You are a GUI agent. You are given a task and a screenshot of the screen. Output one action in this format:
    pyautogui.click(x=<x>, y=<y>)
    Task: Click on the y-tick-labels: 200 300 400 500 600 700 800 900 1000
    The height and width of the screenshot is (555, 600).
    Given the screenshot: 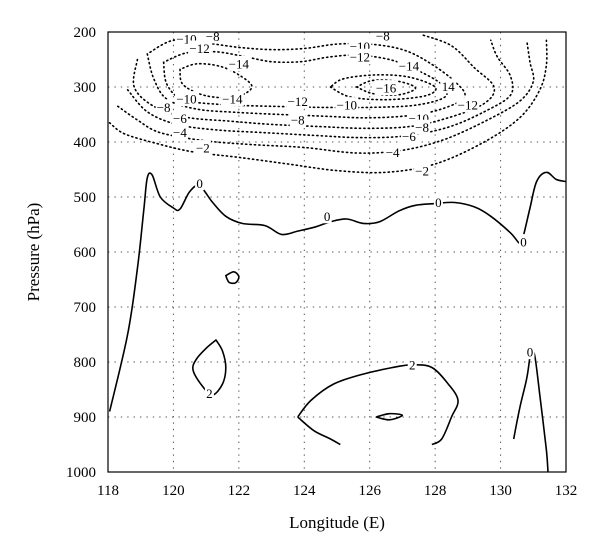 What is the action you would take?
    pyautogui.click(x=81, y=253)
    